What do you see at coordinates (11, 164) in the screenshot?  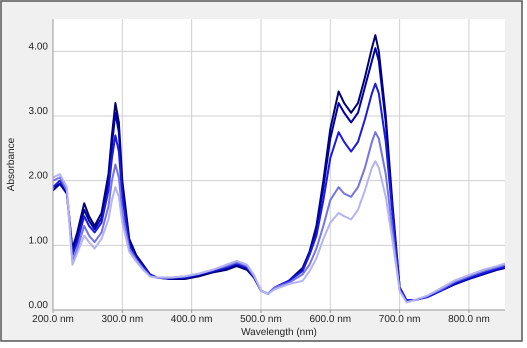 I see `y-axis-title: Absorbance` at bounding box center [11, 164].